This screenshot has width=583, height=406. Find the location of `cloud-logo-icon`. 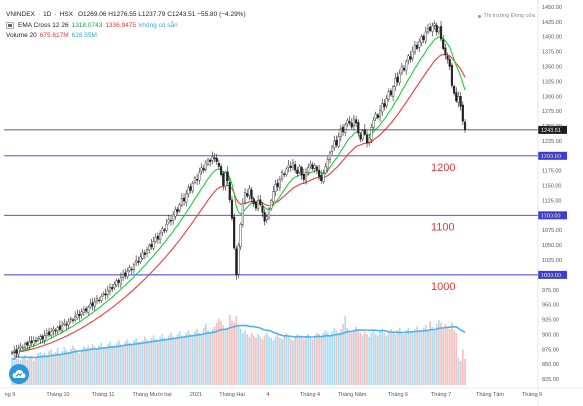

cloud-logo-icon is located at coordinates (19, 374).